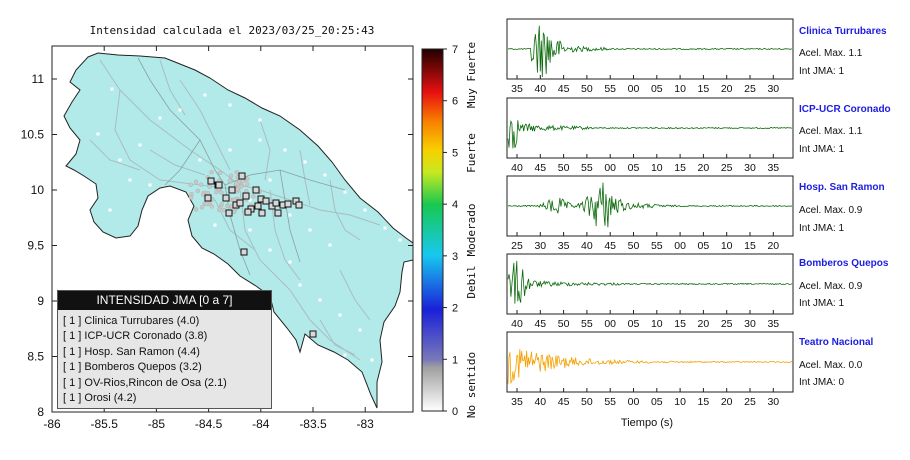 This screenshot has width=910, height=460. Describe the element at coordinates (455, 205) in the screenshot. I see `colorbar-tick-label: 4` at that location.